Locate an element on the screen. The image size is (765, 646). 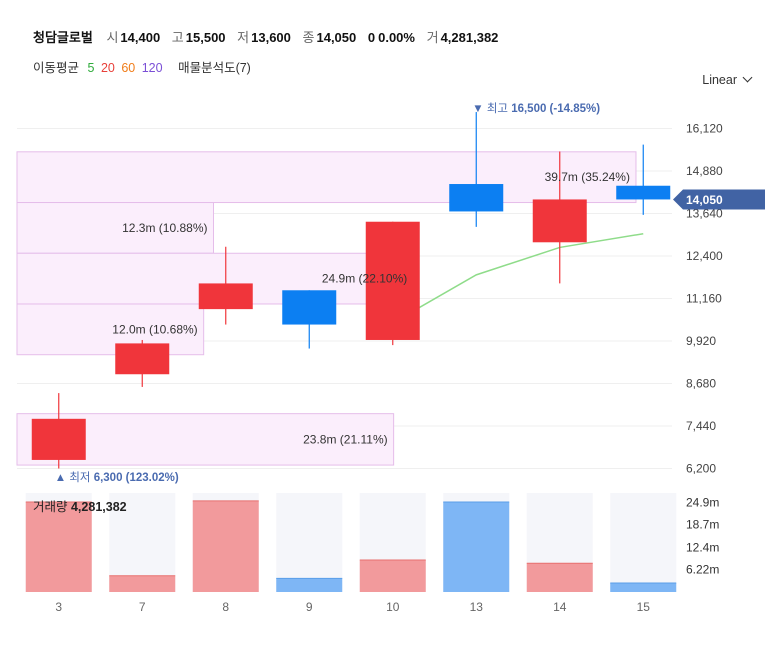
y-tick-label: 16,120 is located at coordinates (704, 129).